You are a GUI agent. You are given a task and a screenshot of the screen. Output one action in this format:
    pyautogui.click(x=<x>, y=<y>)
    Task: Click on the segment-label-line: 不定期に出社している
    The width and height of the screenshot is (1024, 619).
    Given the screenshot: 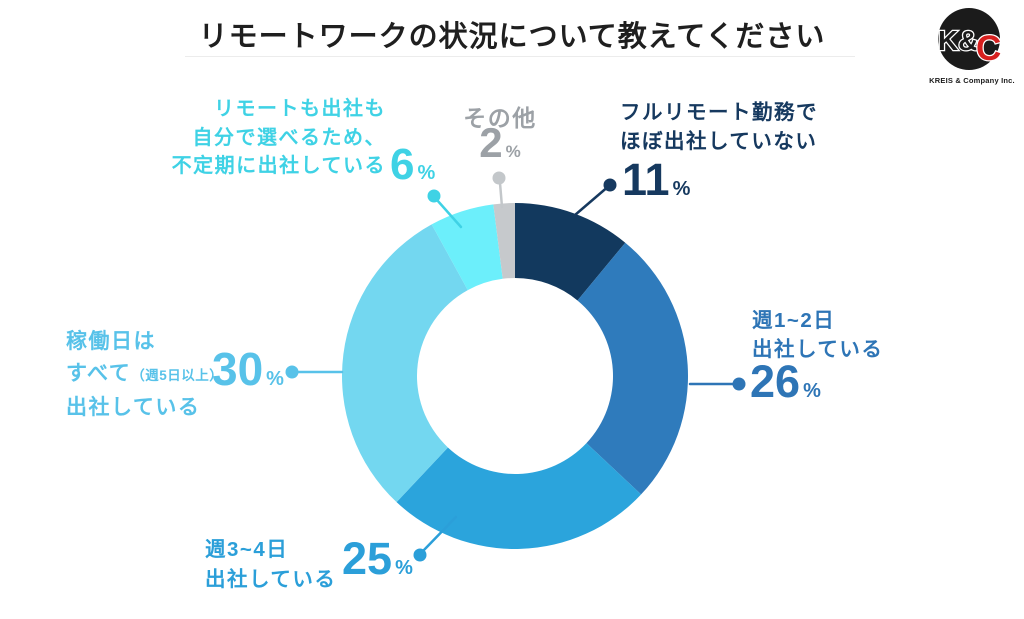 What is the action you would take?
    pyautogui.click(x=278, y=166)
    